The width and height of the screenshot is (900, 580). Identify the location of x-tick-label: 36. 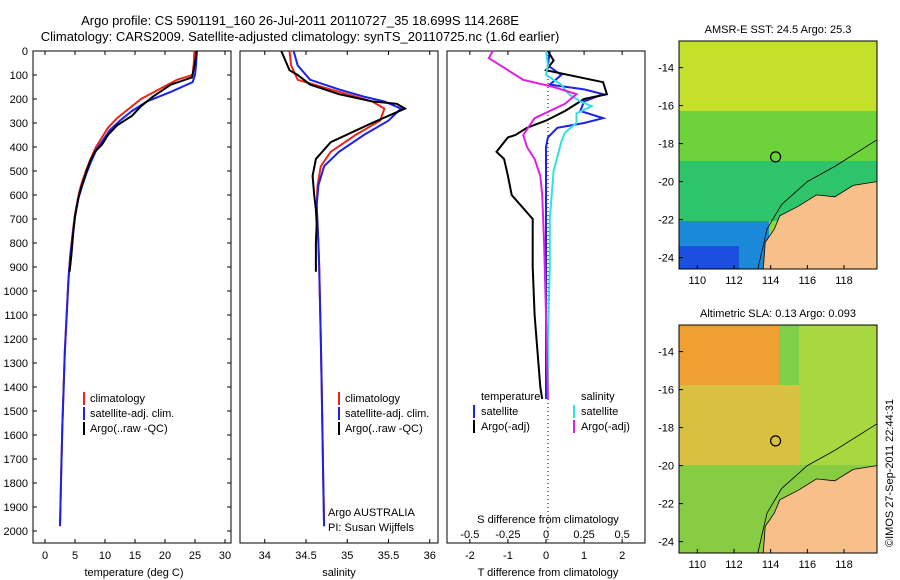
(430, 556).